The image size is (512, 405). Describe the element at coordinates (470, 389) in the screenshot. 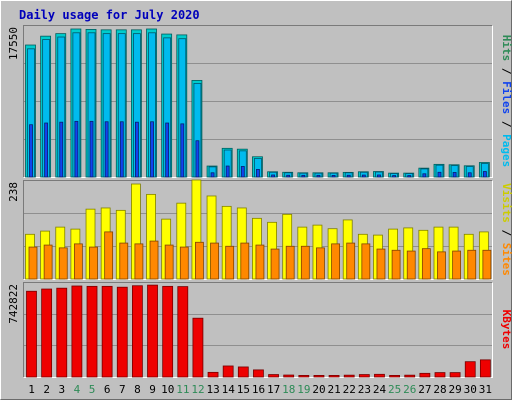

I see `day-label-30: 30` at that location.